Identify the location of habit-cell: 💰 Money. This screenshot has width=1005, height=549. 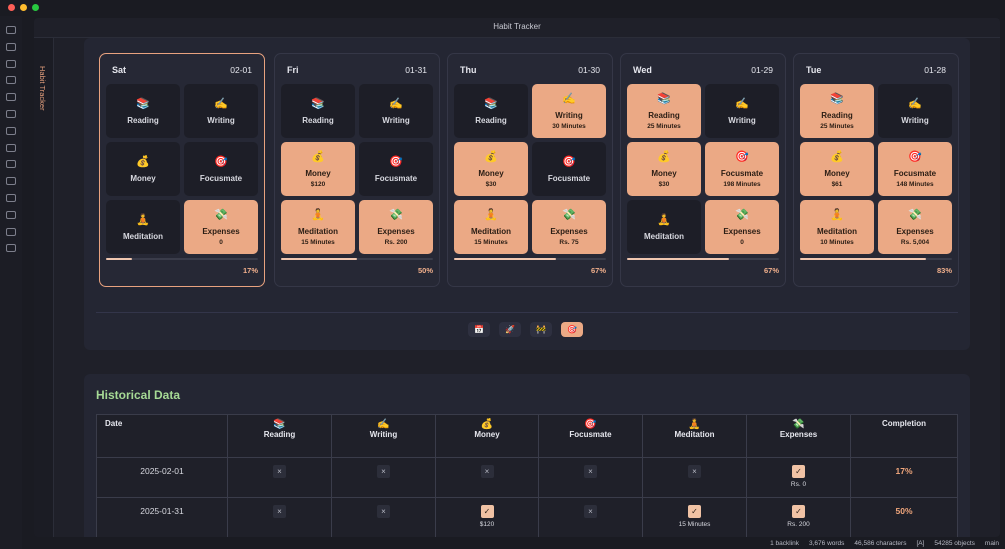
(143, 169).